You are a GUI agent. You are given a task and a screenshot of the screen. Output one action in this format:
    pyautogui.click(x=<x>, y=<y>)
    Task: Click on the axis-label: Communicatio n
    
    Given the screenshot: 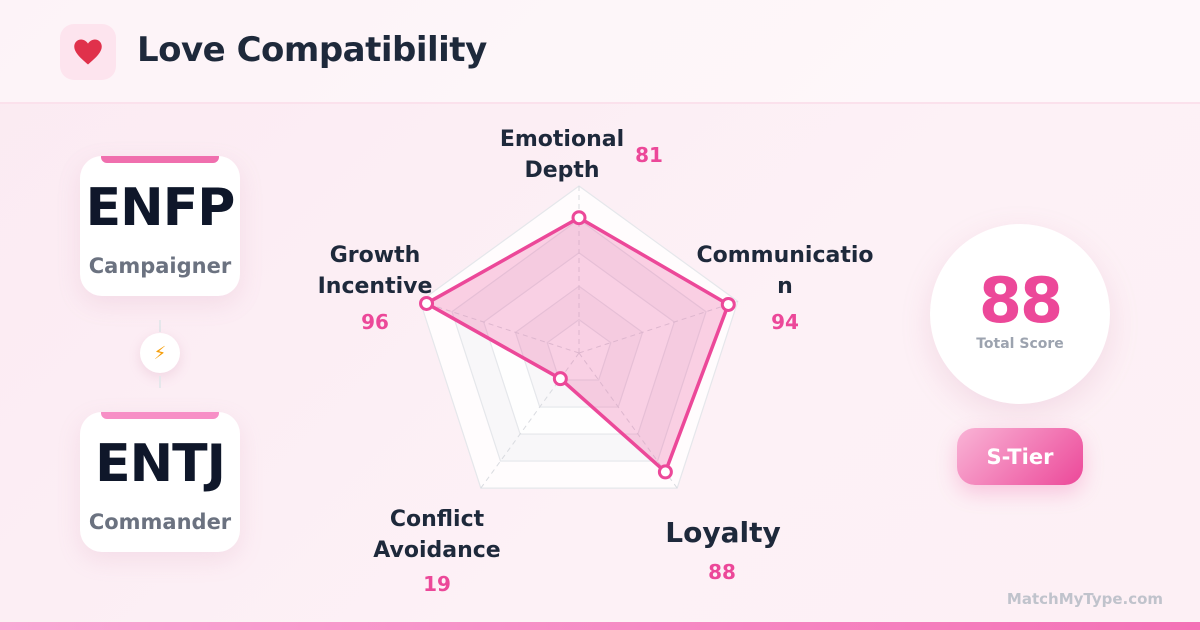 What is the action you would take?
    pyautogui.click(x=784, y=271)
    